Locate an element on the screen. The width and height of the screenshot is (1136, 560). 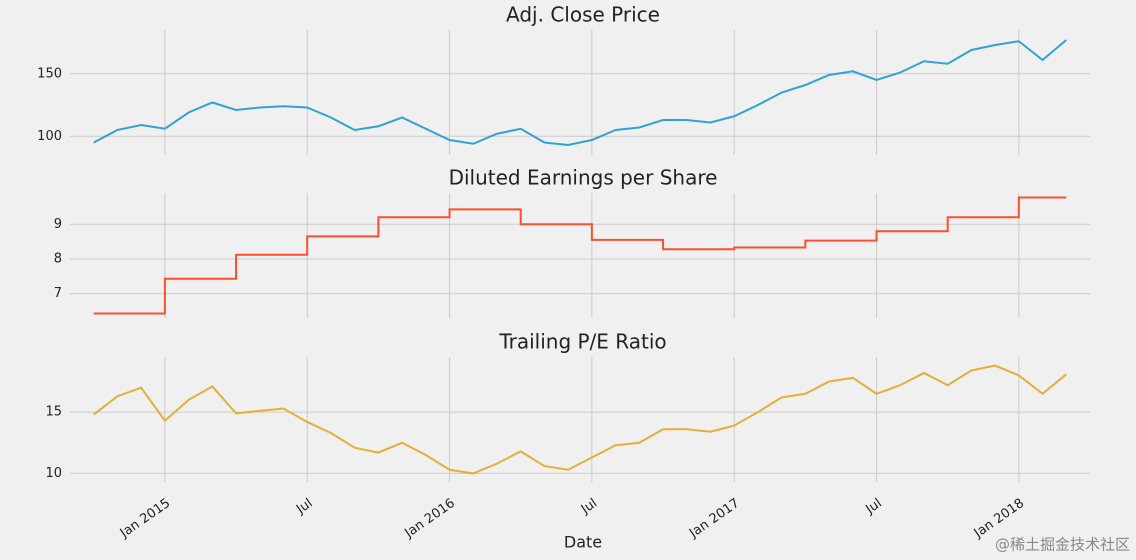
y-tick-label: 15 is located at coordinates (53, 412).